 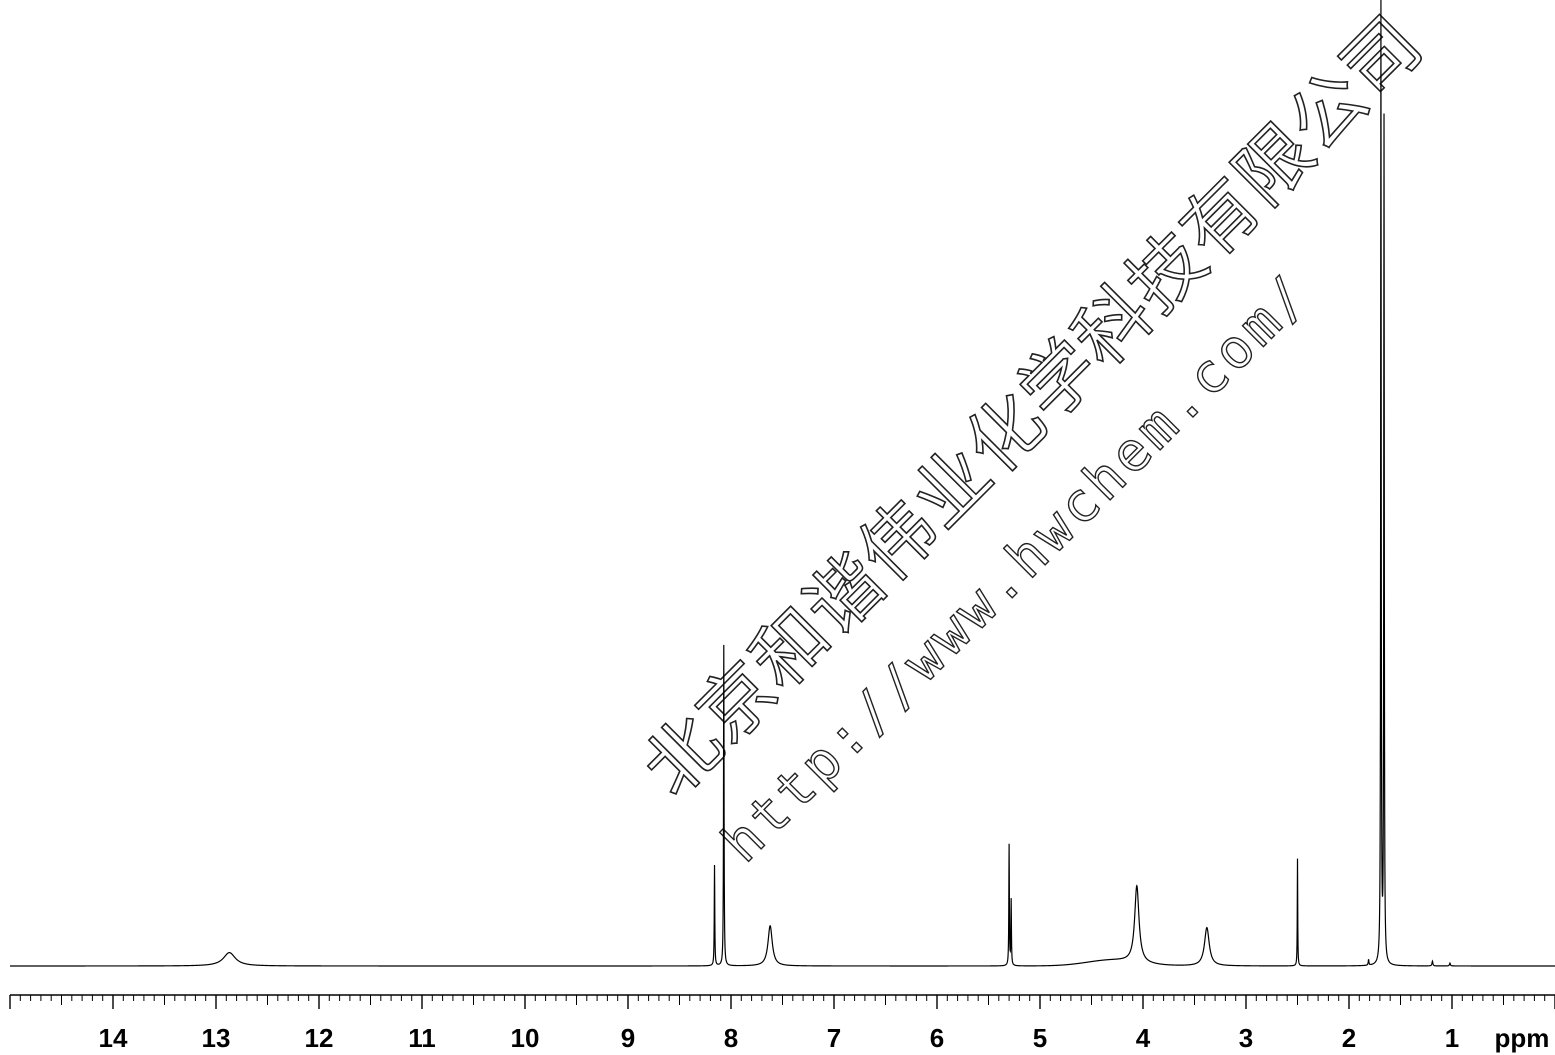 What do you see at coordinates (1452, 1038) in the screenshot?
I see `x-tick-label: 1` at bounding box center [1452, 1038].